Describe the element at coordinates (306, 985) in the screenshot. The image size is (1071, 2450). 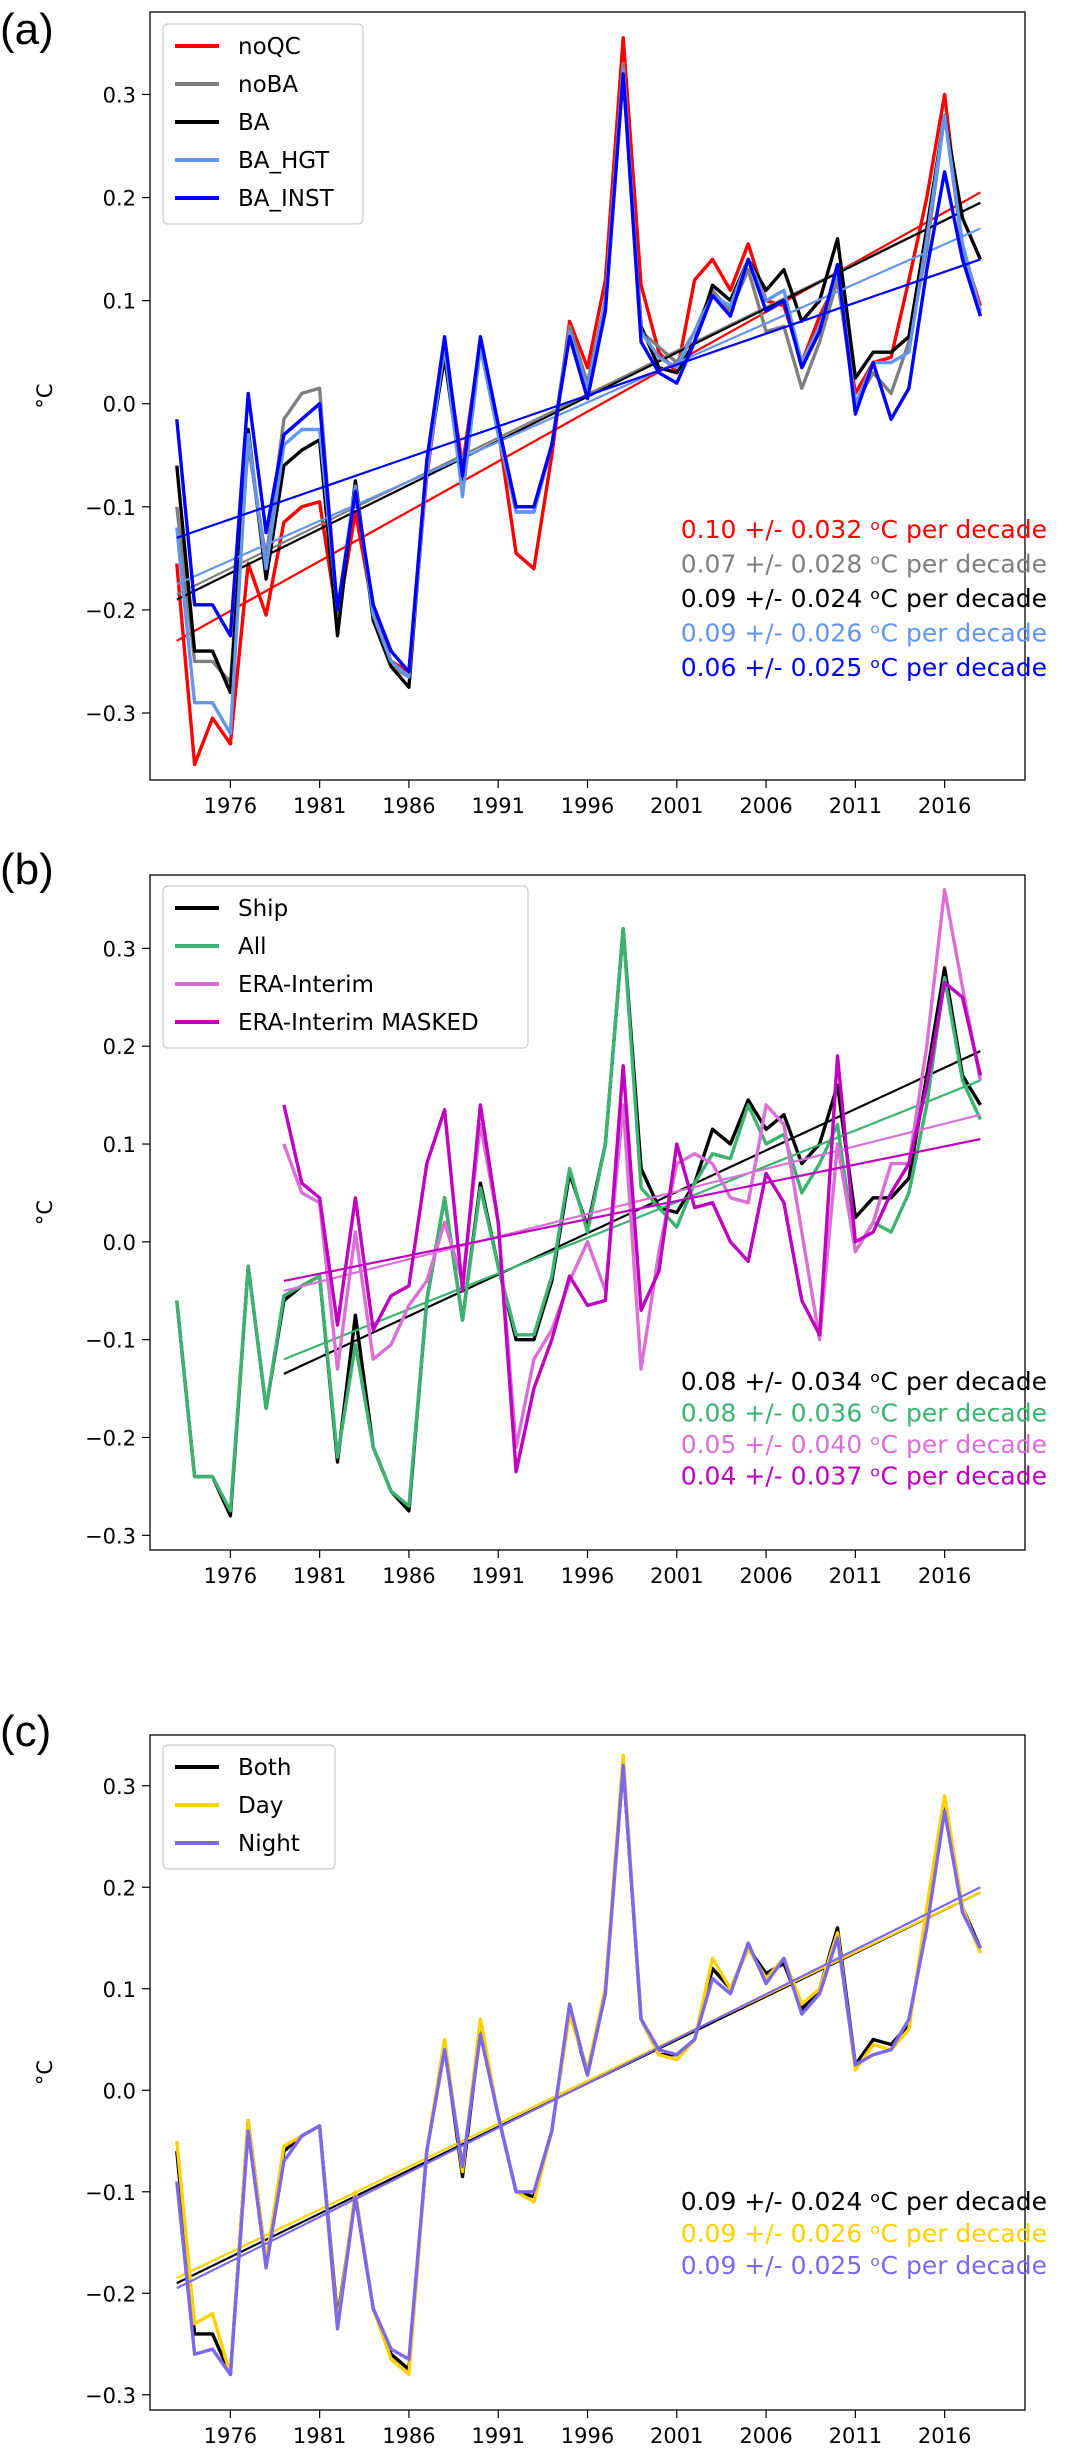
I see `legend-label: ERA-Interim` at that location.